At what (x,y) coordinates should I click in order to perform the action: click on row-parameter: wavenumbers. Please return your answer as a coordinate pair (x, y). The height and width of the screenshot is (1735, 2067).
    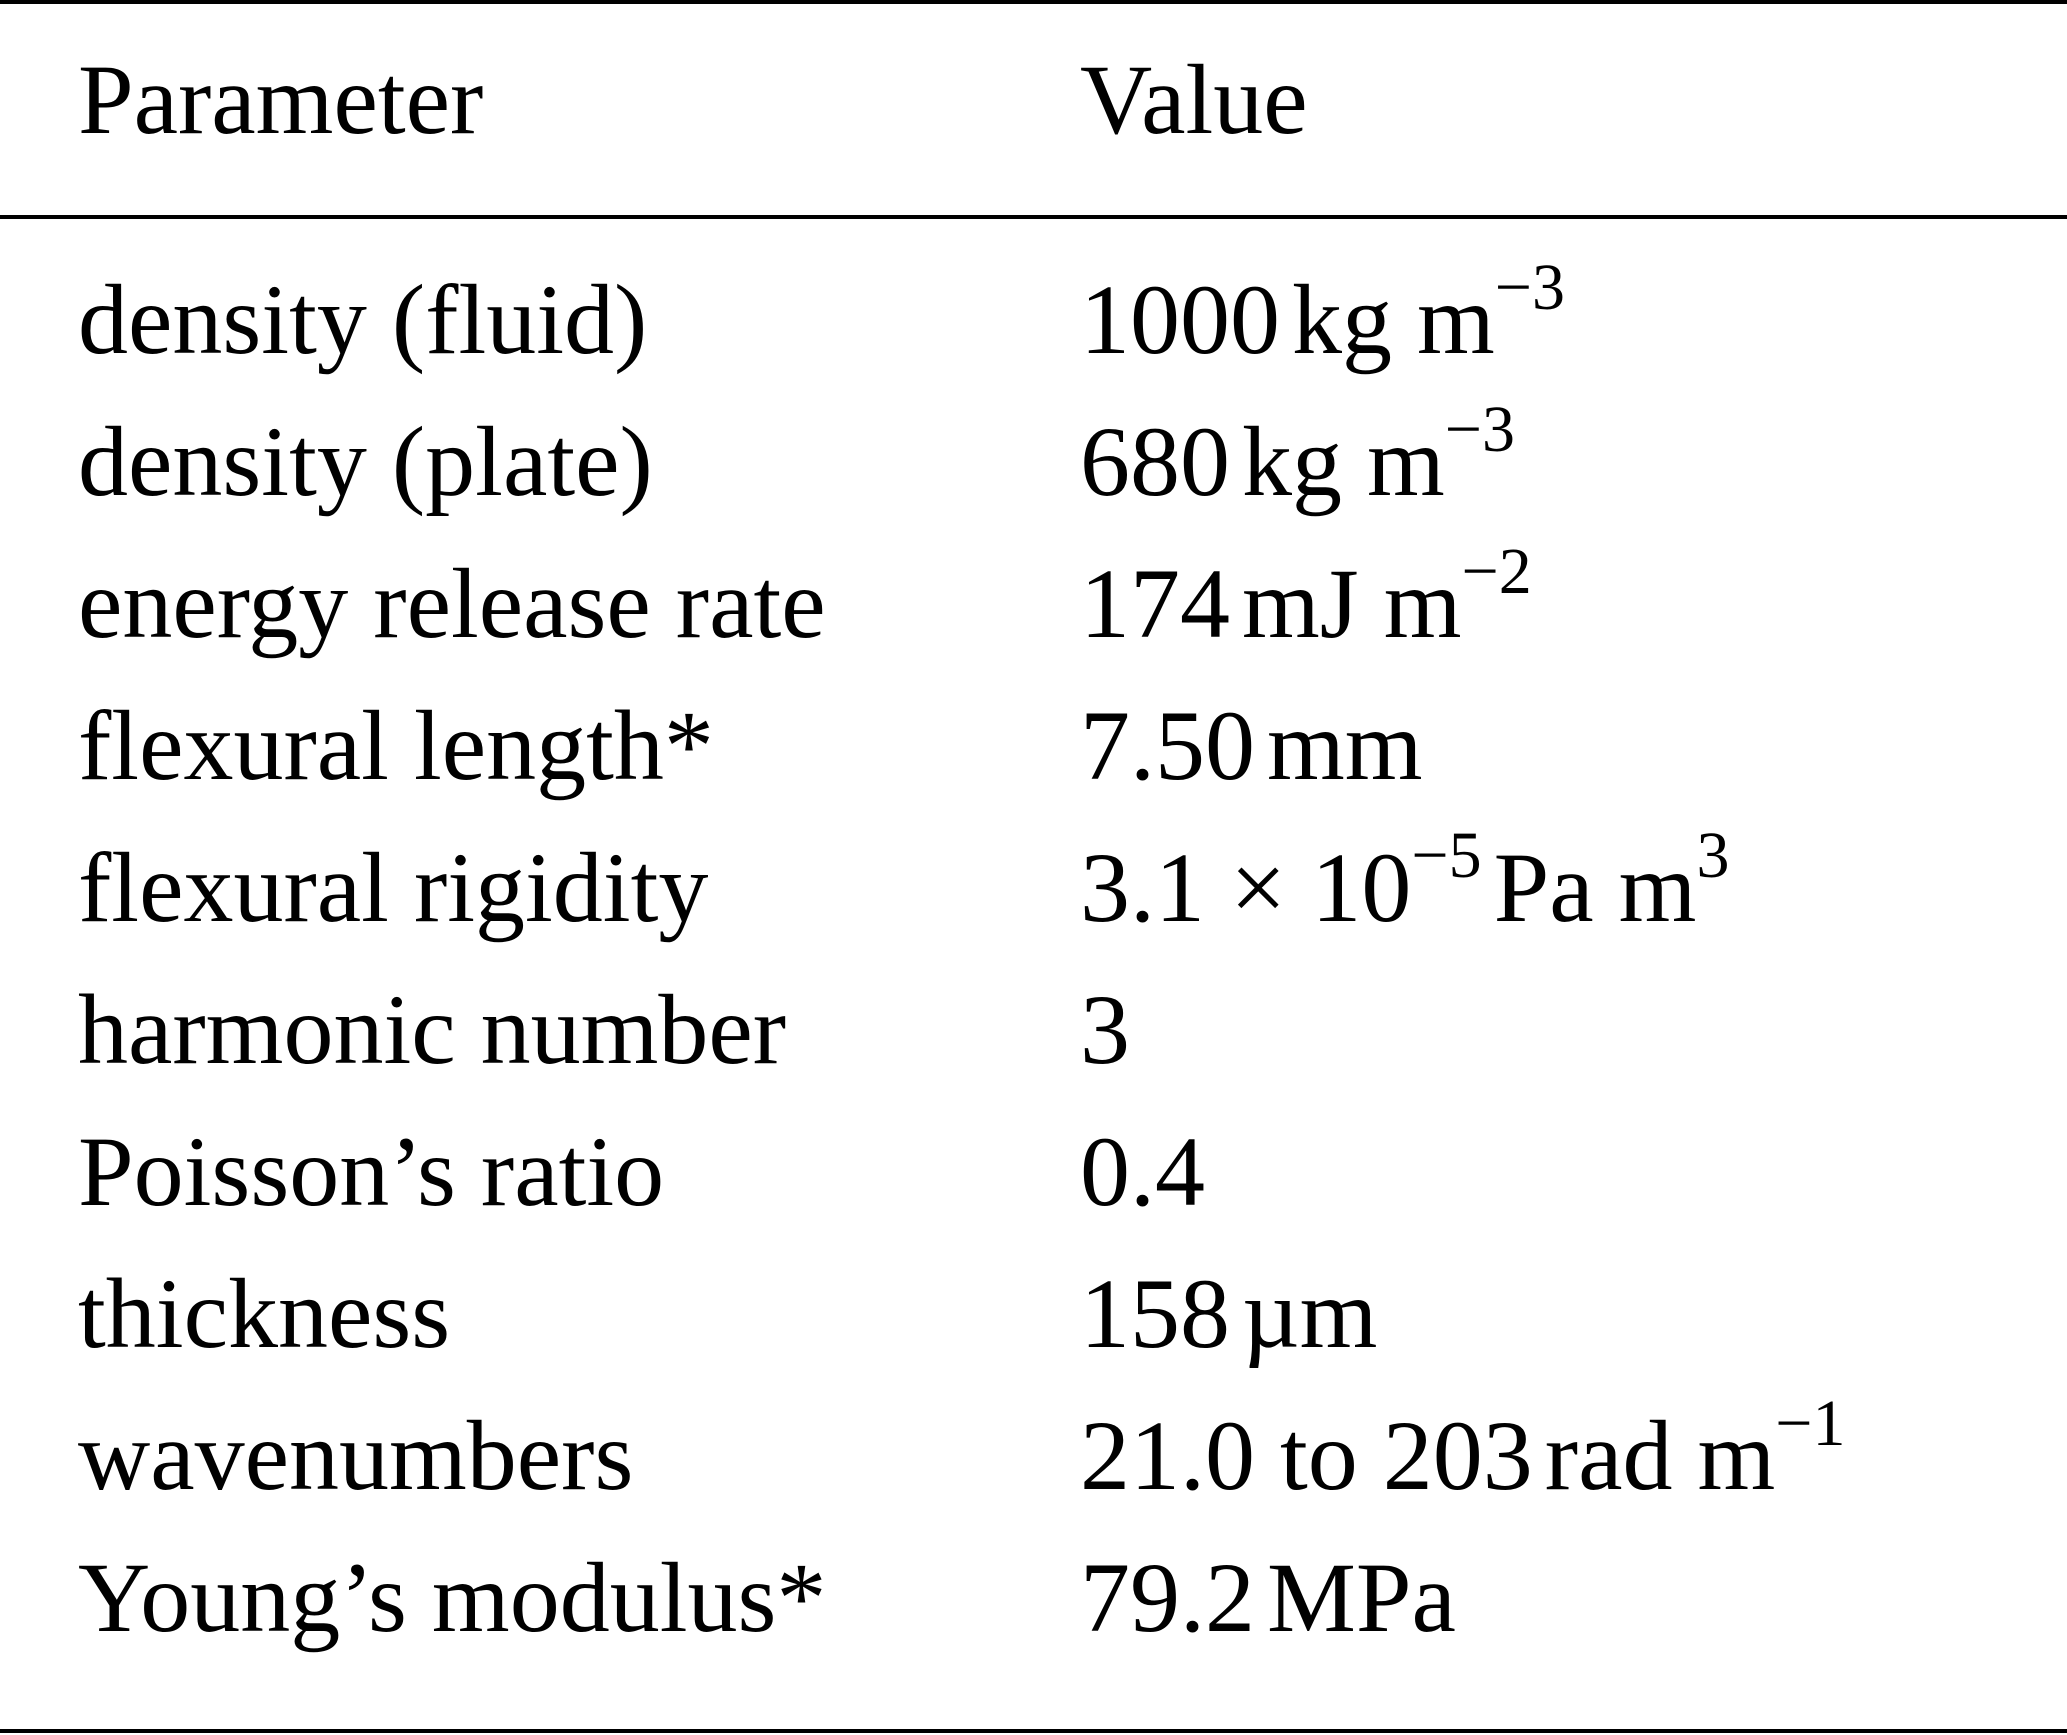
    Looking at the image, I should click on (356, 1455).